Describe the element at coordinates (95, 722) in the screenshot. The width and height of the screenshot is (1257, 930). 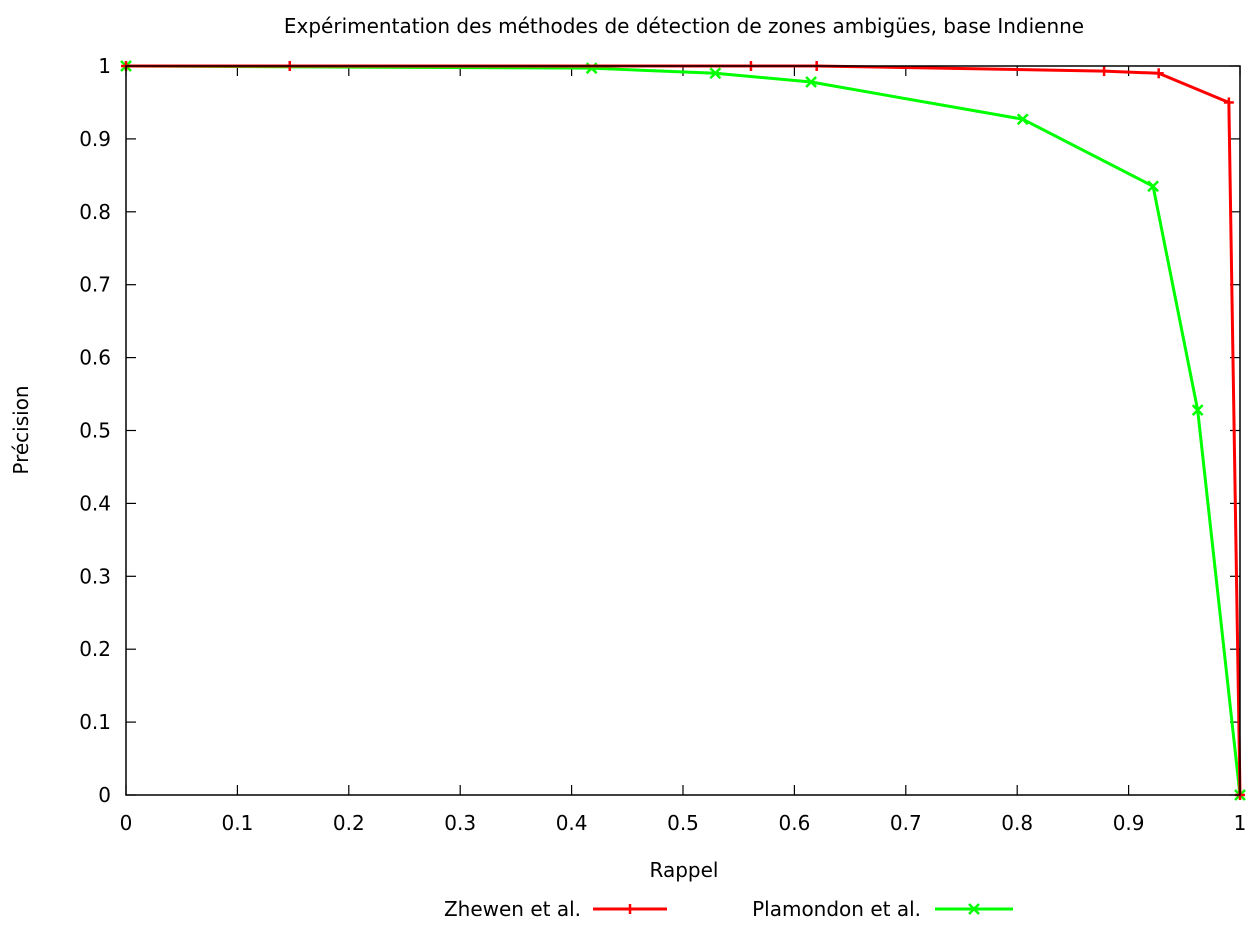
I see `y-tick-label: 0.1` at that location.